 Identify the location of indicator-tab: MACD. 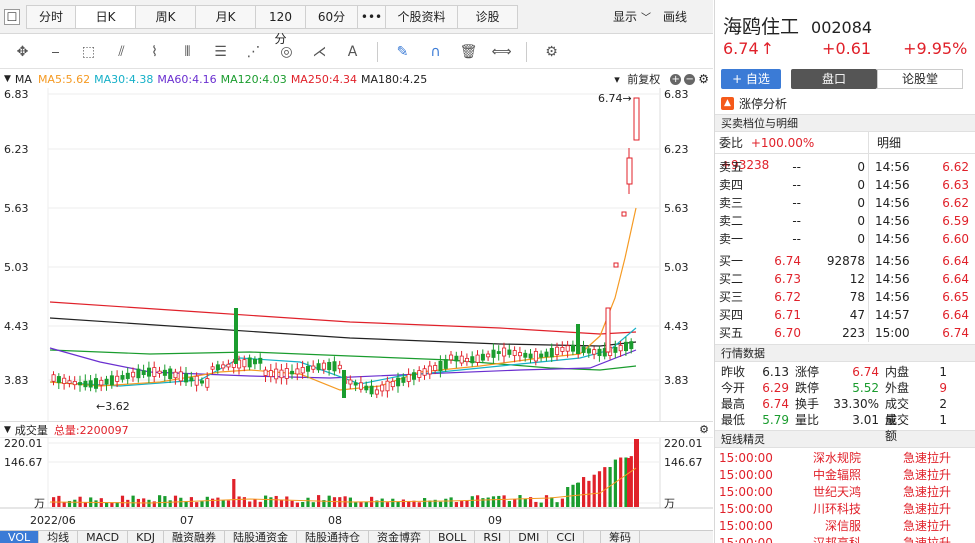
(103, 537).